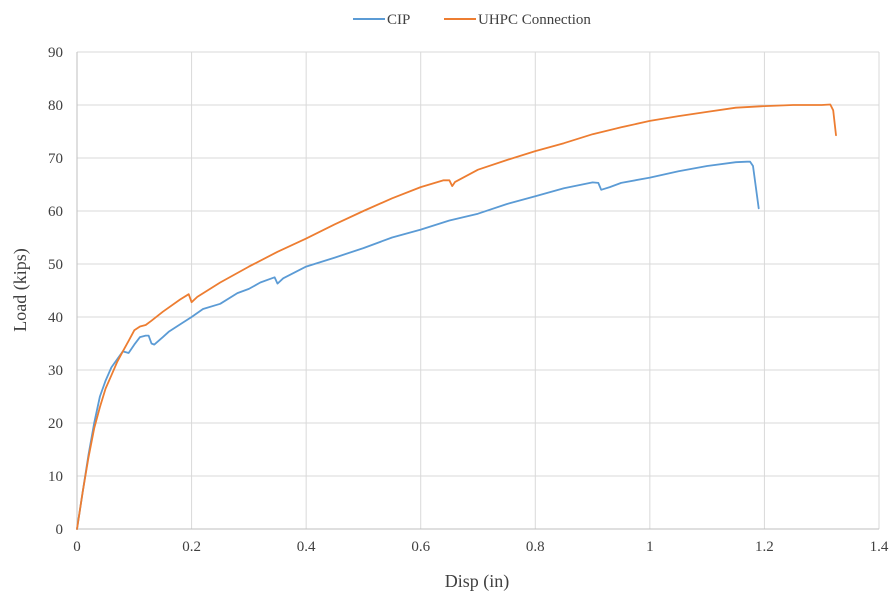 This screenshot has height=595, width=892. I want to click on y-tick-label: 80, so click(55, 106).